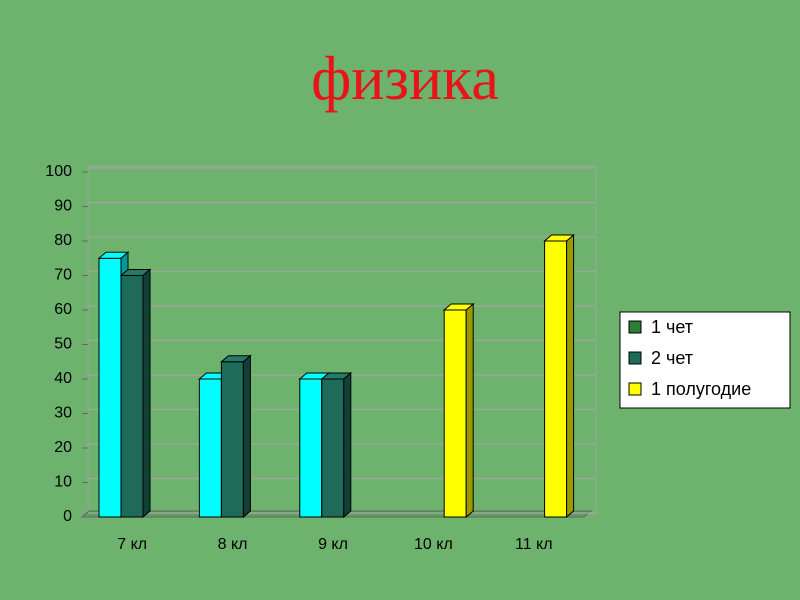  Describe the element at coordinates (67, 516) in the screenshot. I see `y-tick-label: 0` at that location.